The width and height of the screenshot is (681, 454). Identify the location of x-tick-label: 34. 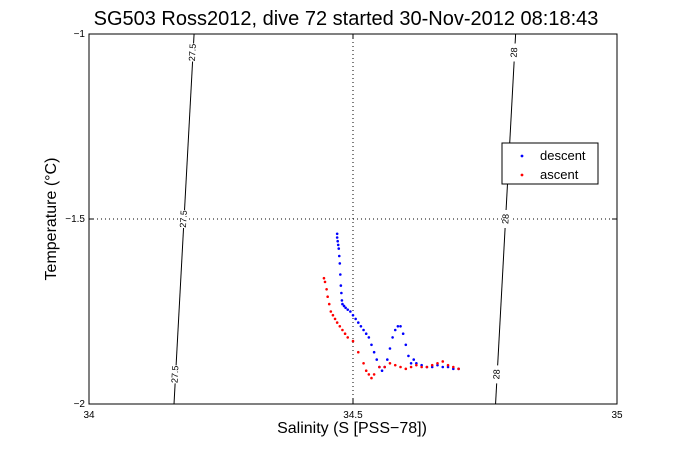
(89, 415).